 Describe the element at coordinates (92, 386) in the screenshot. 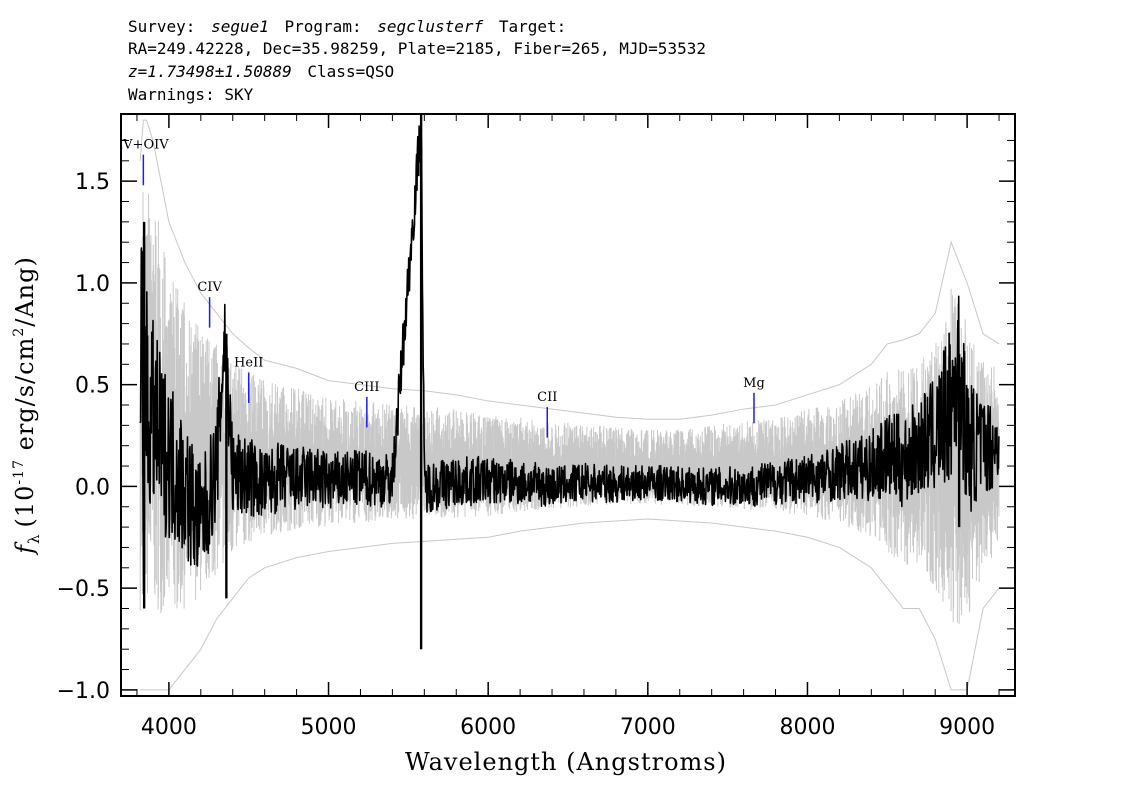

I see `y-tick-label: 0.5` at that location.